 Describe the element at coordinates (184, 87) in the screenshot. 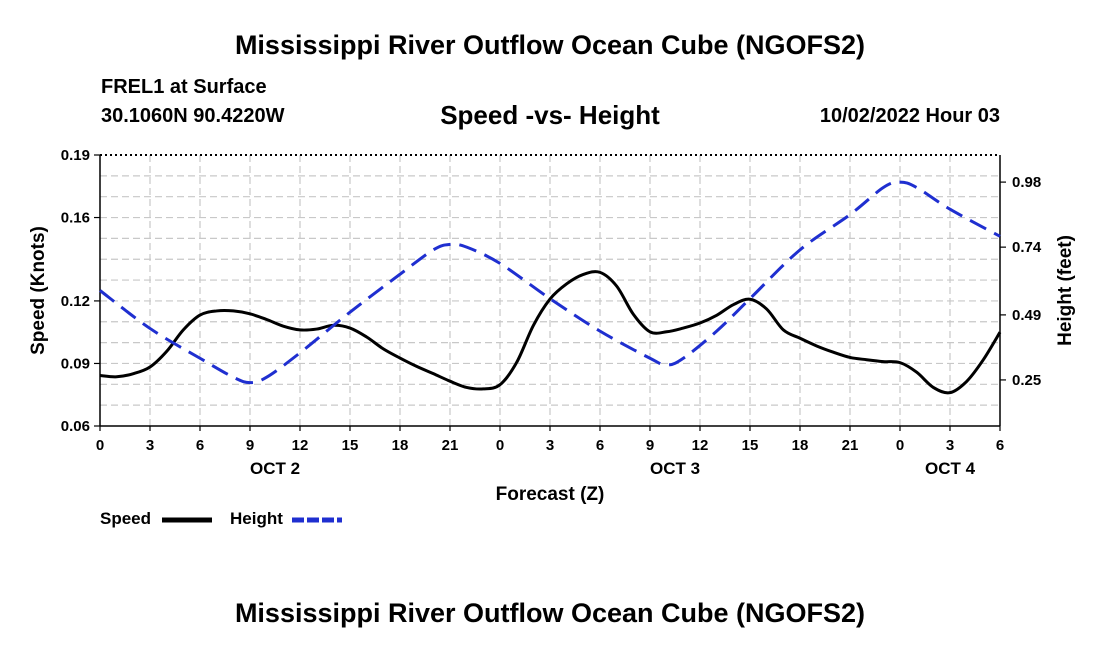

I see `station-label: FREL1 at Surface` at that location.